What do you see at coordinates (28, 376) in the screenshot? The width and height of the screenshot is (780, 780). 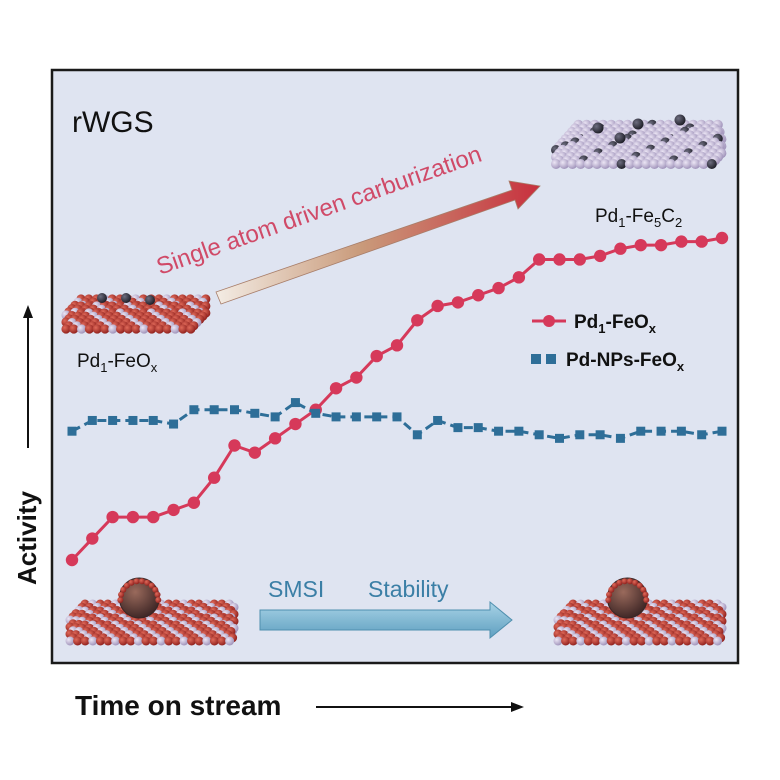 I see `y-axis-arrow` at bounding box center [28, 376].